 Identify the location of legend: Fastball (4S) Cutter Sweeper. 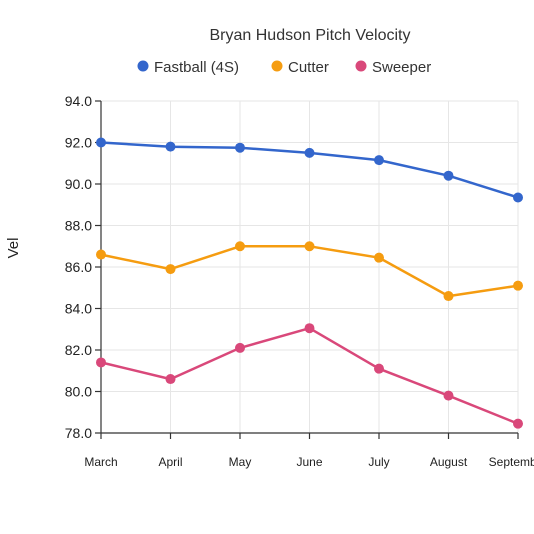
(284, 67).